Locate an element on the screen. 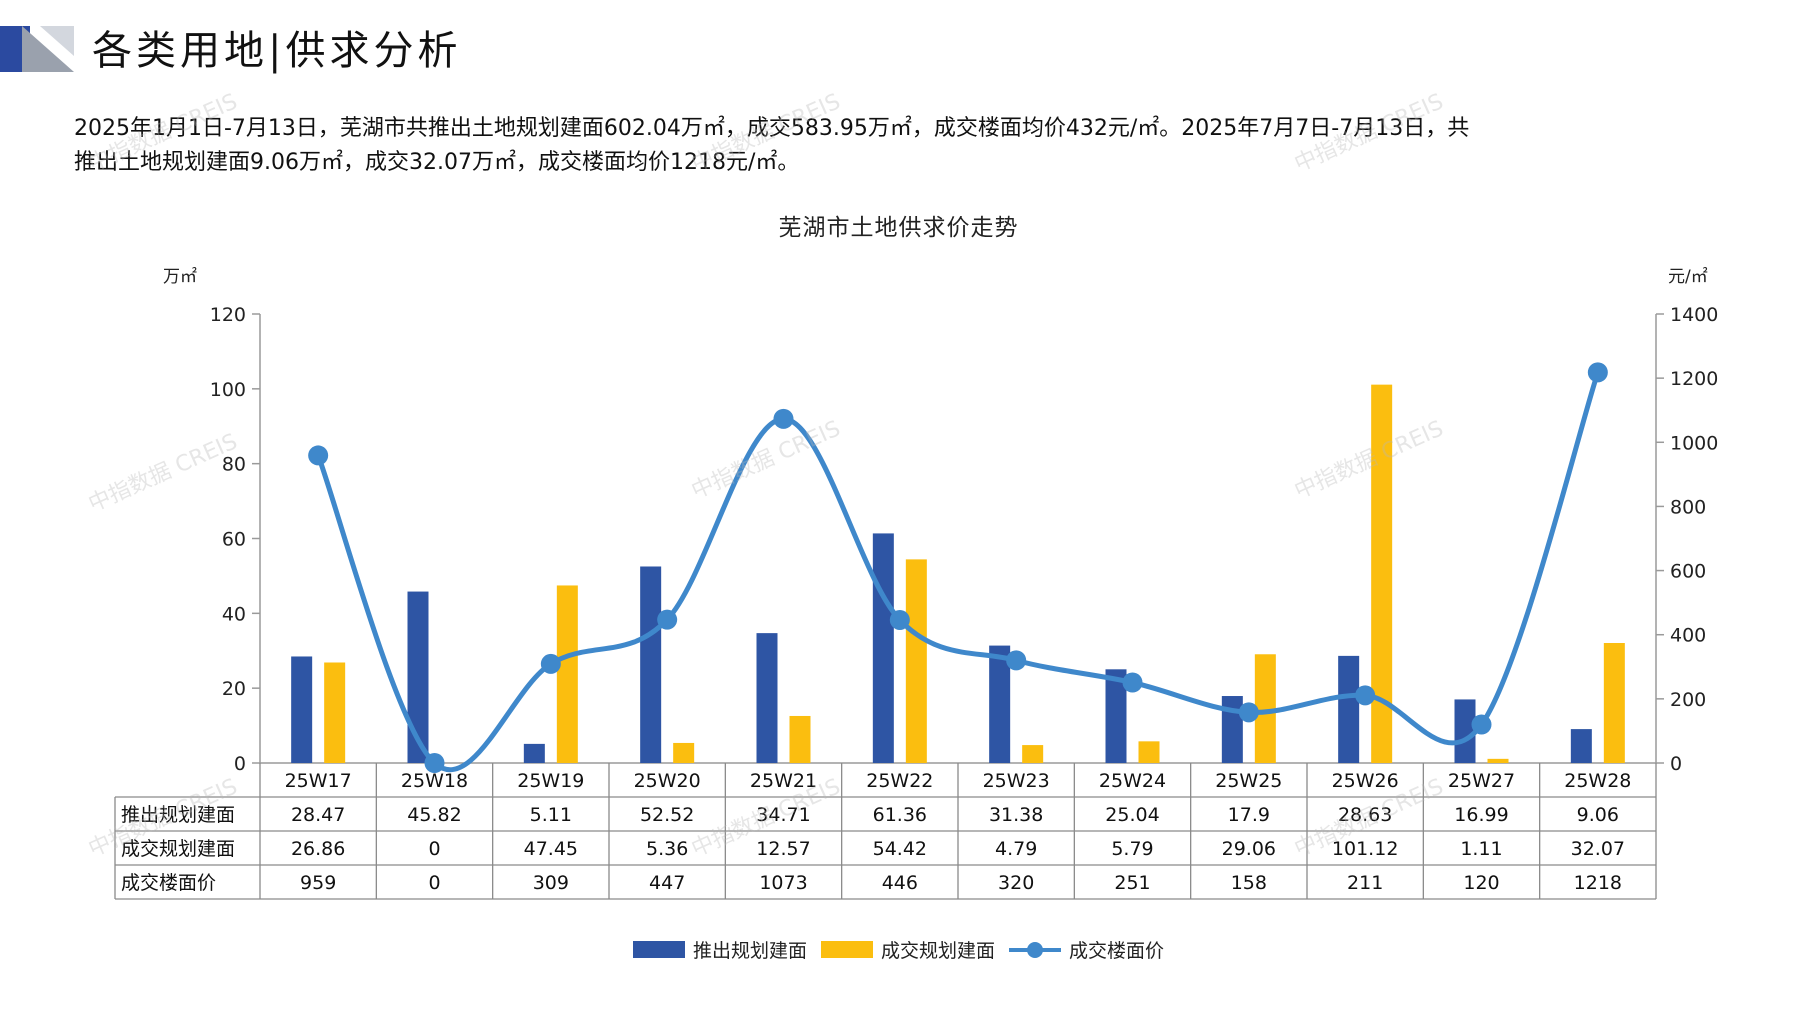 The image size is (1797, 1010). table-cell: 28.47 is located at coordinates (318, 815).